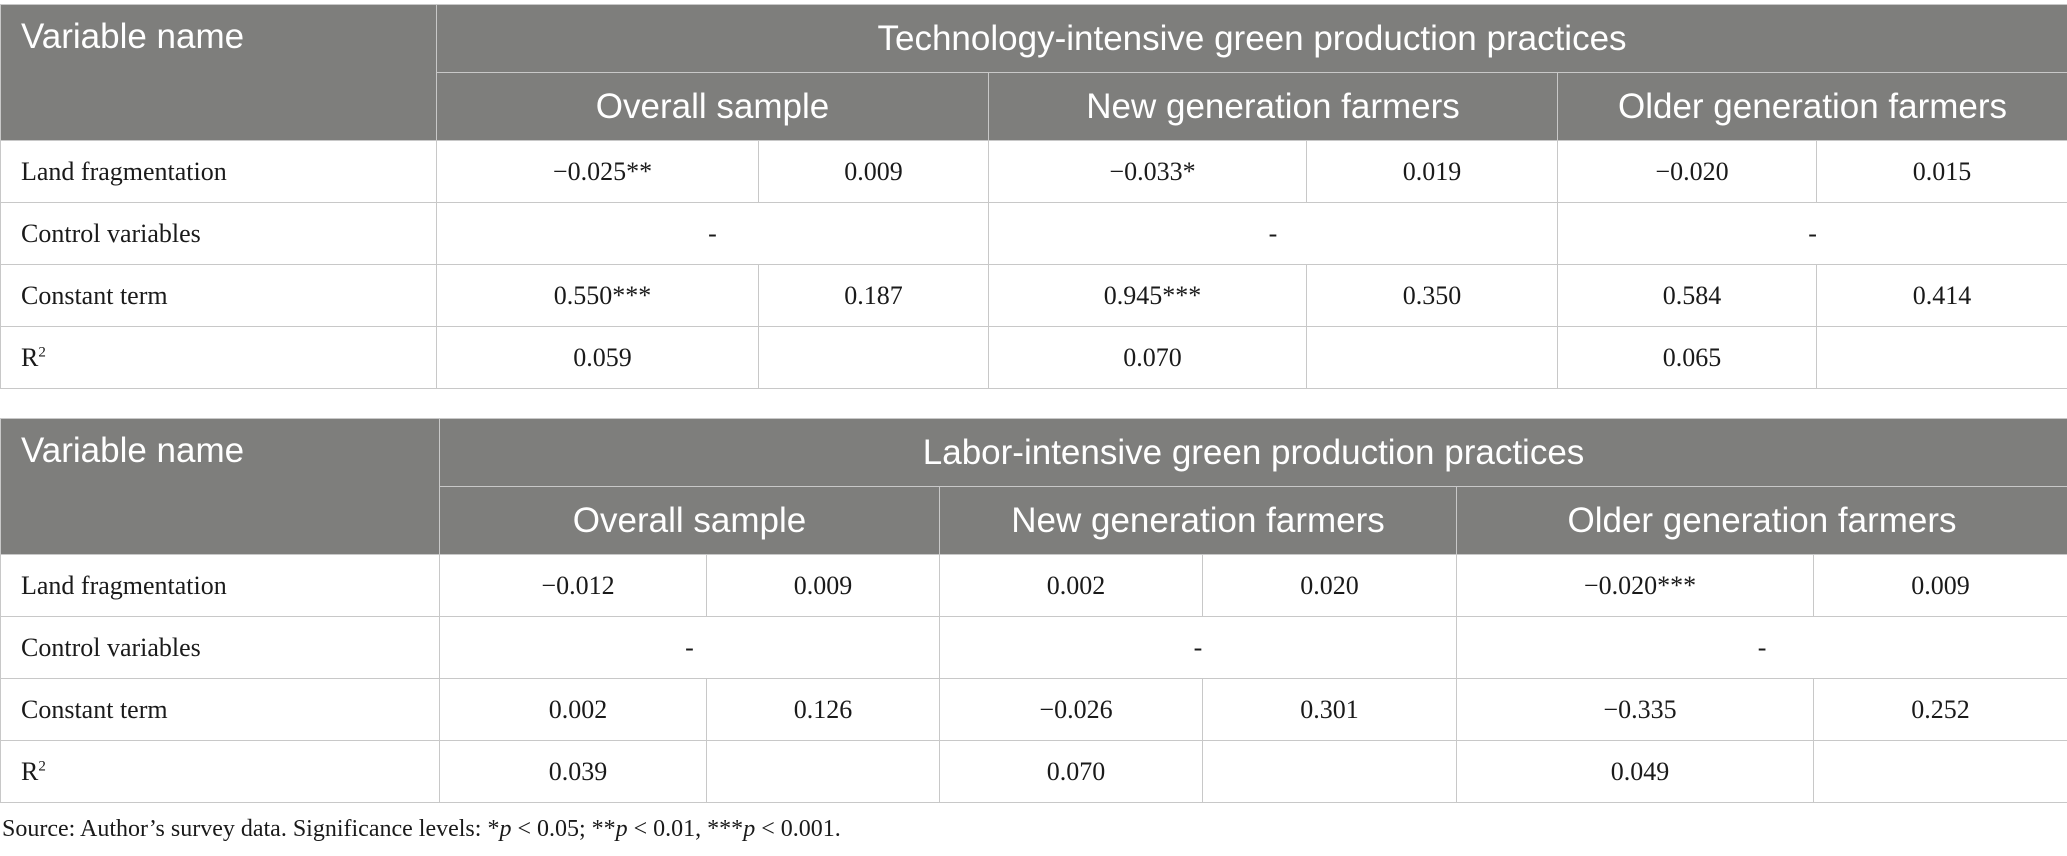  I want to click on coefficient-cell: −0.020, so click(1687, 171).